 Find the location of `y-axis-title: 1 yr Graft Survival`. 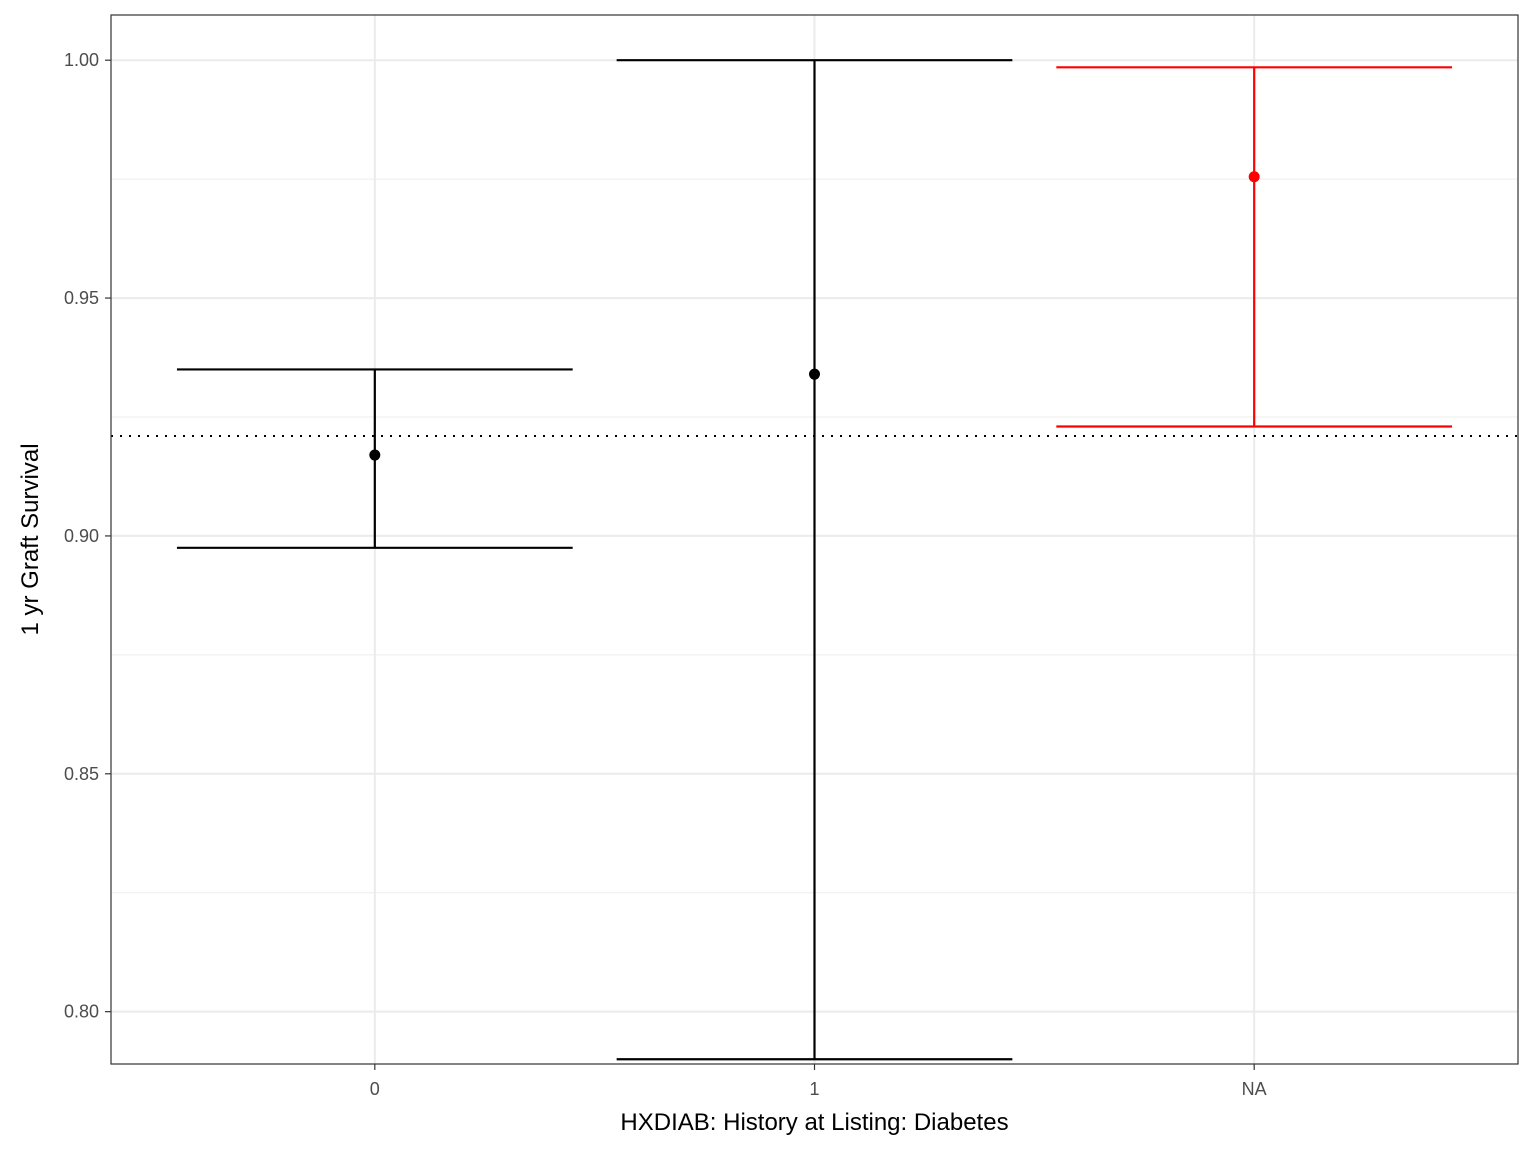

y-axis-title: 1 yr Graft Survival is located at coordinates (30, 539).